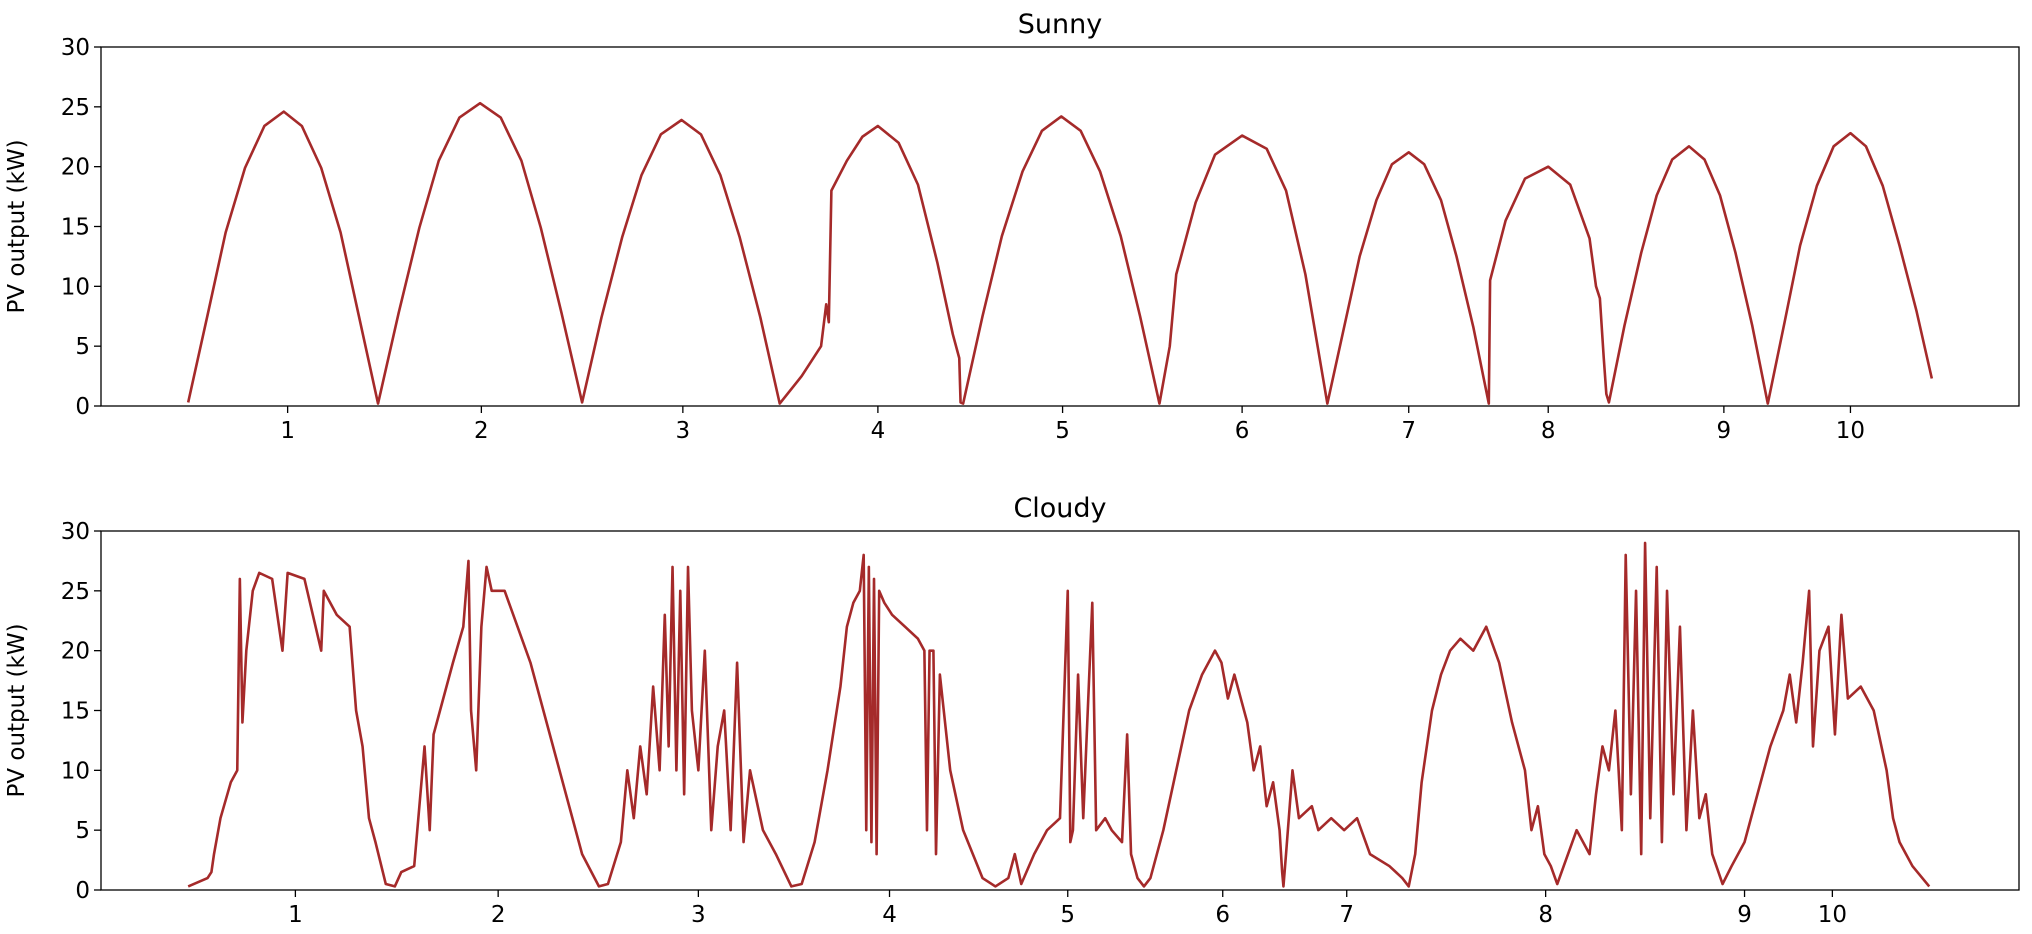 The height and width of the screenshot is (934, 2032). What do you see at coordinates (1059, 508) in the screenshot?
I see `chart-title: Cloudy` at bounding box center [1059, 508].